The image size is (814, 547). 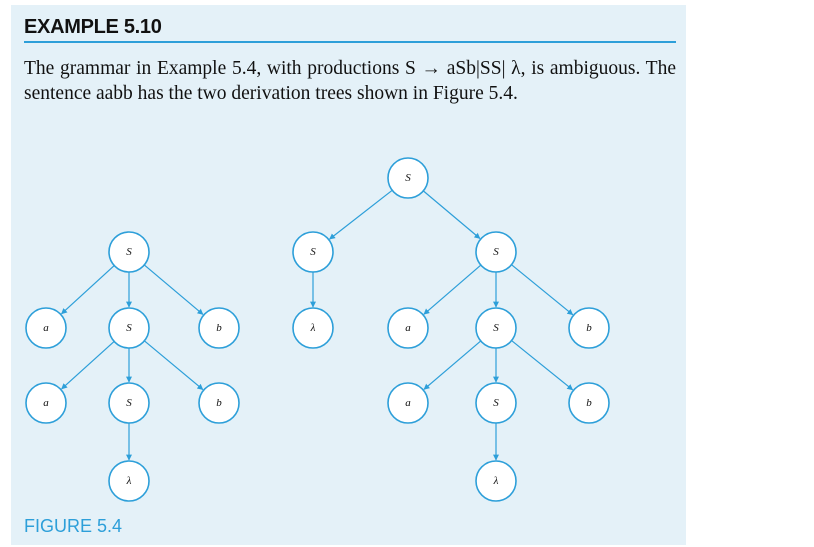 What do you see at coordinates (73, 526) in the screenshot?
I see `figure-caption: FIGURE 5.4` at bounding box center [73, 526].